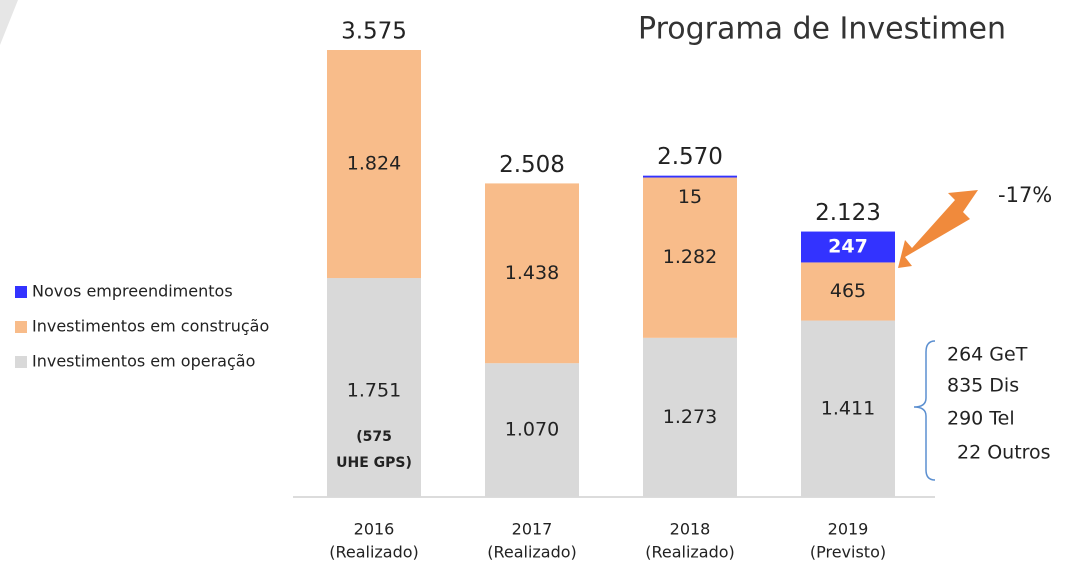 This screenshot has height=571, width=1080. Describe the element at coordinates (690, 197) in the screenshot. I see `value-label: 15` at that location.